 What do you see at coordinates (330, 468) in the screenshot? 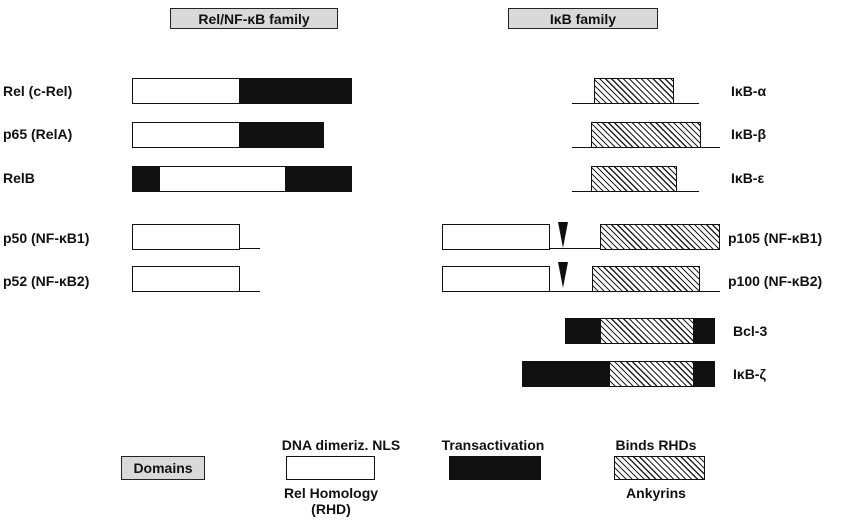
I see `legend-rhd-swatch` at bounding box center [330, 468].